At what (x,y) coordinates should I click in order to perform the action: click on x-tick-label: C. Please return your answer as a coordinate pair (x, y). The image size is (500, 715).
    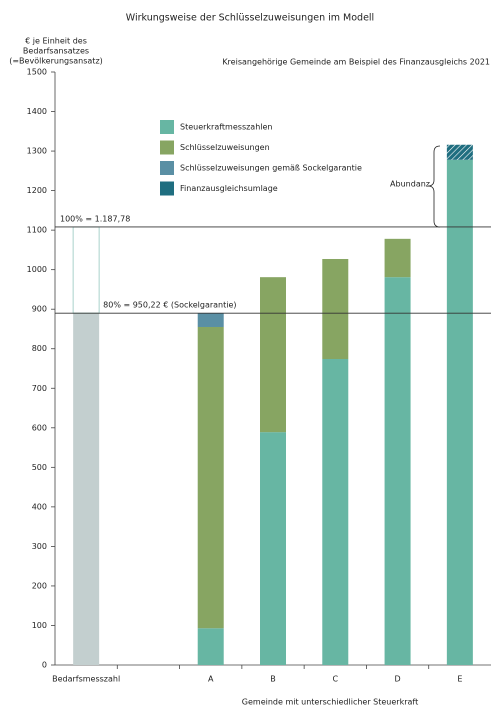
    Looking at the image, I should click on (335, 679).